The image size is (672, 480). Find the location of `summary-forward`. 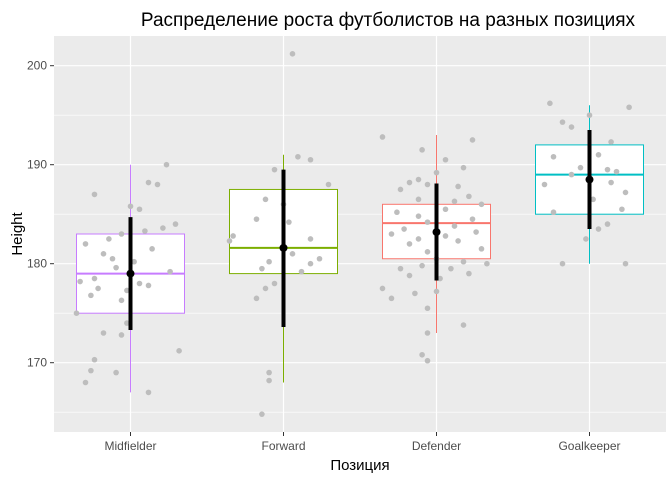

summary-forward is located at coordinates (283, 248).